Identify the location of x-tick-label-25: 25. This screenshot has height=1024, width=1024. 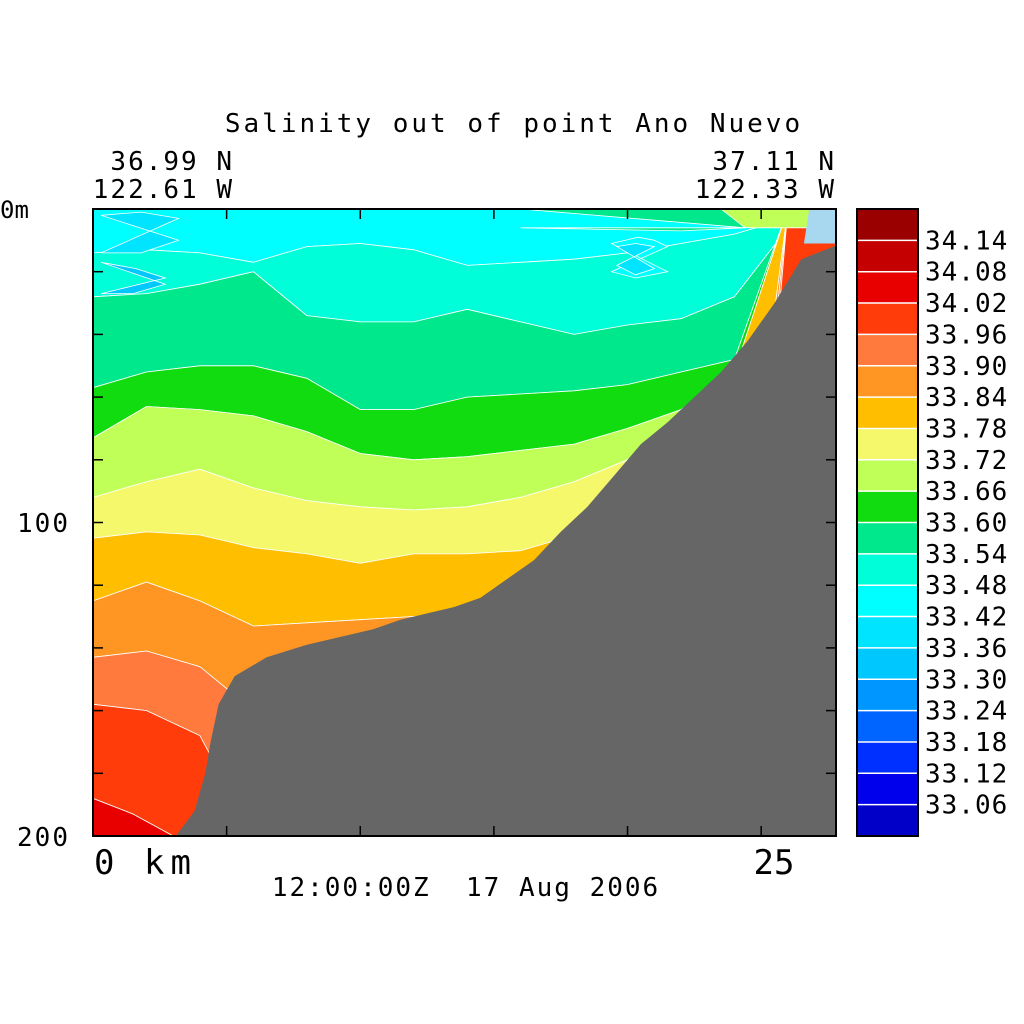
(774, 863).